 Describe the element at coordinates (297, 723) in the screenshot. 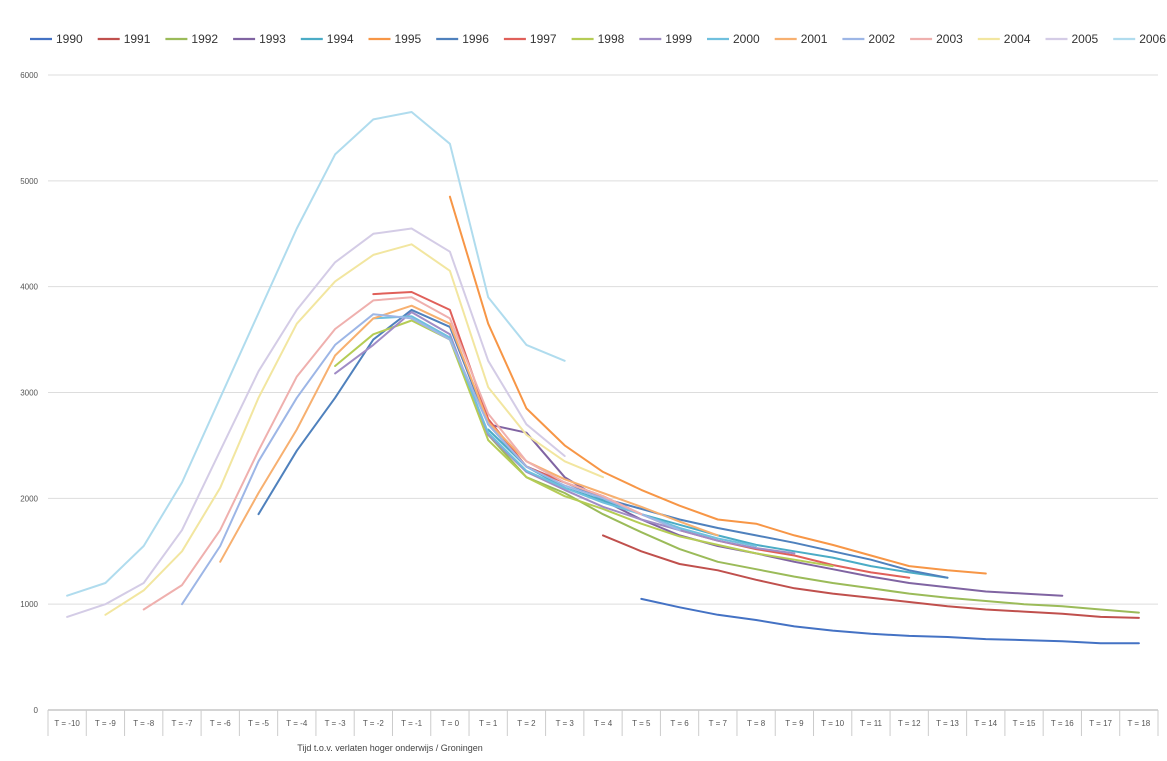

I see `x-tick-label: T = -4` at that location.